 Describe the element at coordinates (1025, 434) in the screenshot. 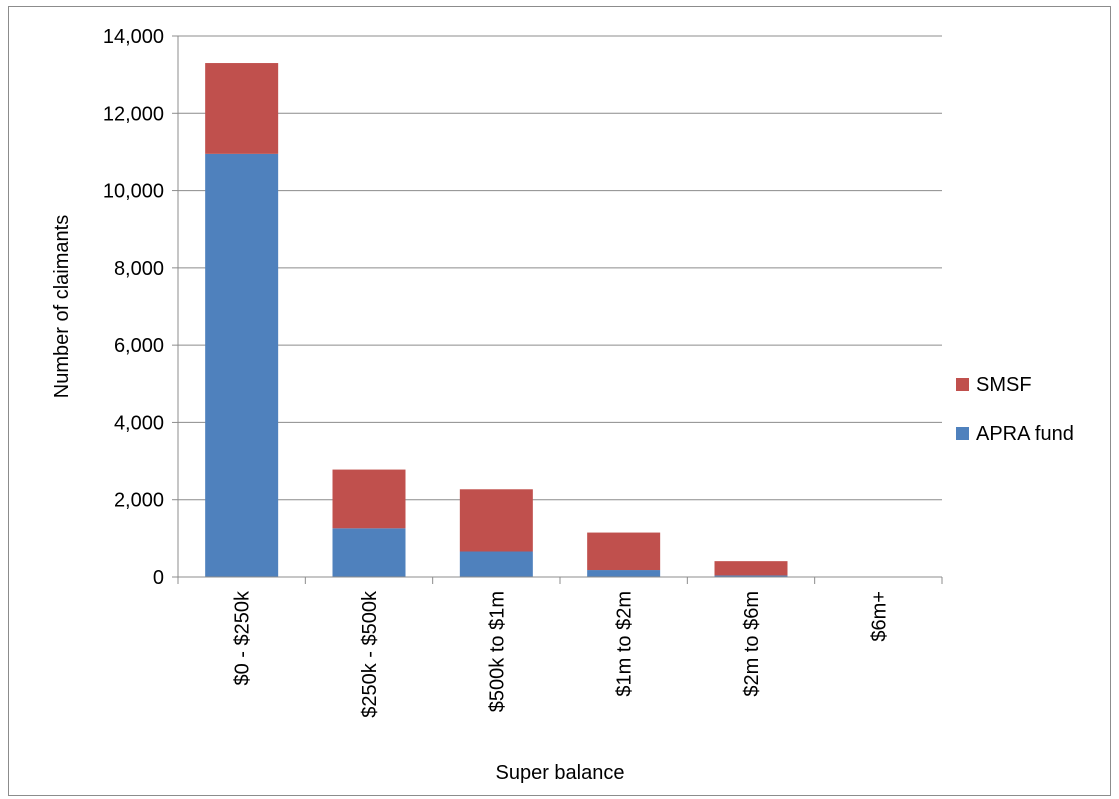

I see `legend-label: APRA fund` at that location.